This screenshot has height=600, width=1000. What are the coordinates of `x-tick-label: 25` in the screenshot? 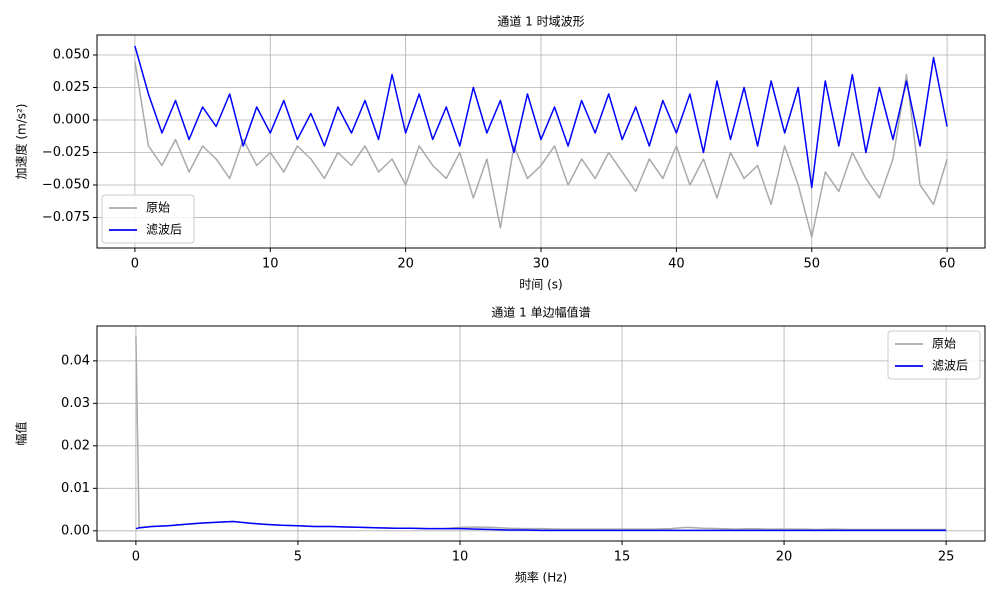 It's located at (946, 557).